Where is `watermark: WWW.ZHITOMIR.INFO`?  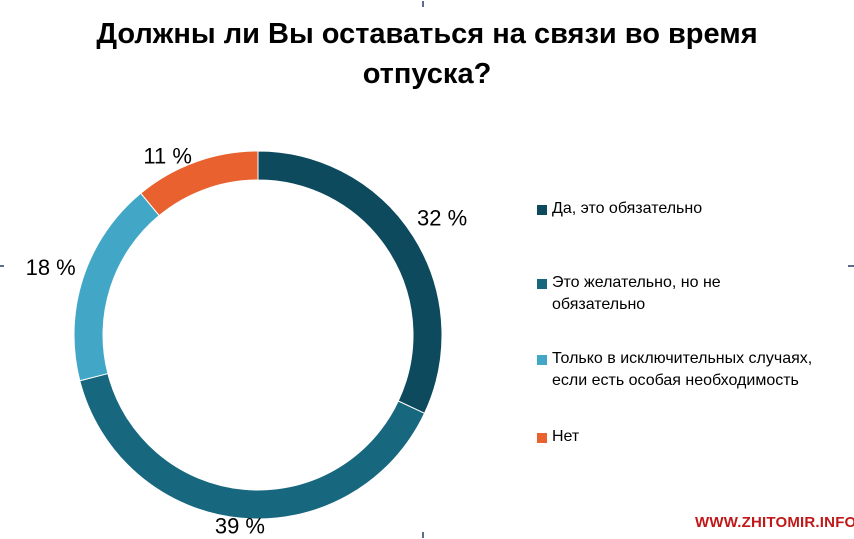
watermark: WWW.ZHITOMIR.INFO is located at coordinates (774, 522).